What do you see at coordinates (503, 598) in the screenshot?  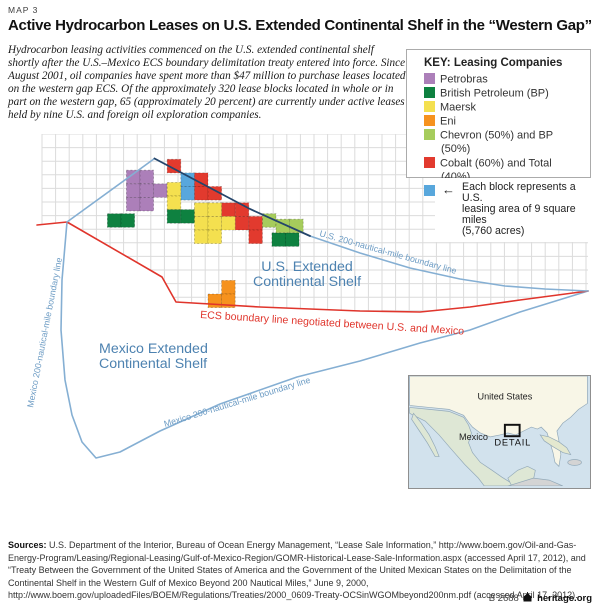 I see `document-id: B 2688` at bounding box center [503, 598].